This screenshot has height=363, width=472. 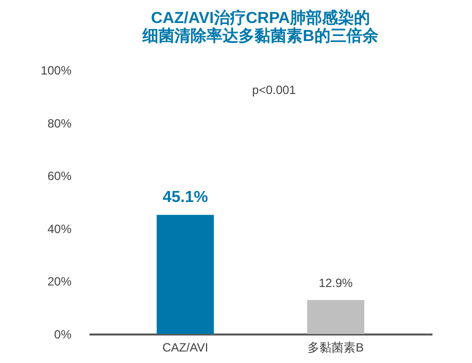 I want to click on y-tick-label: 100%, so click(x=56, y=71).